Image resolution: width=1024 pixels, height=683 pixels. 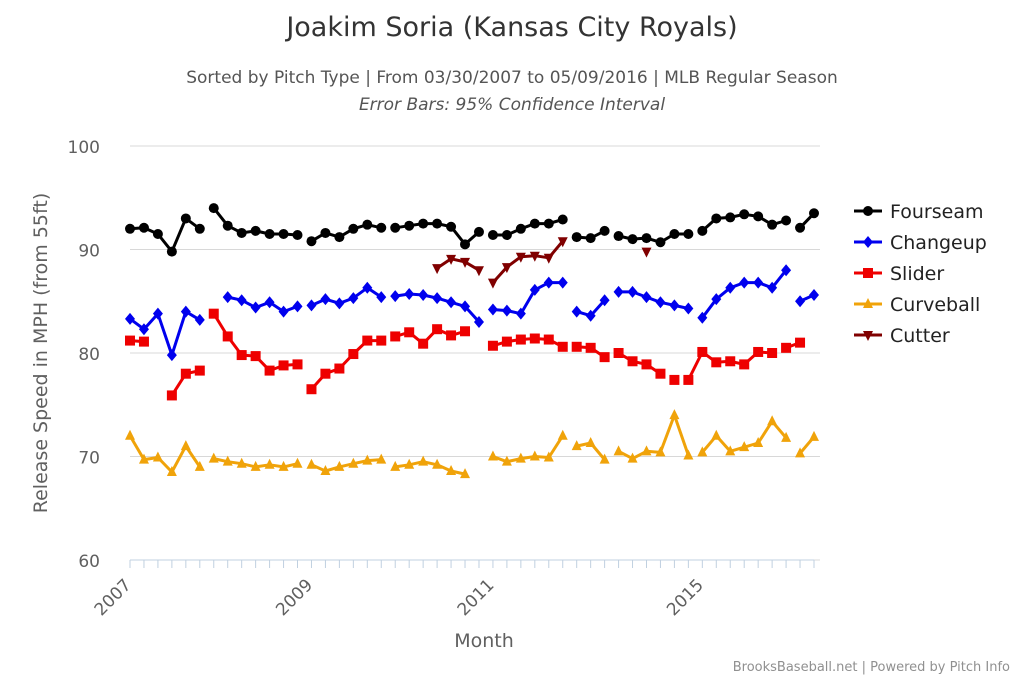 What do you see at coordinates (89, 355) in the screenshot?
I see `y-tick-label: 80` at bounding box center [89, 355].